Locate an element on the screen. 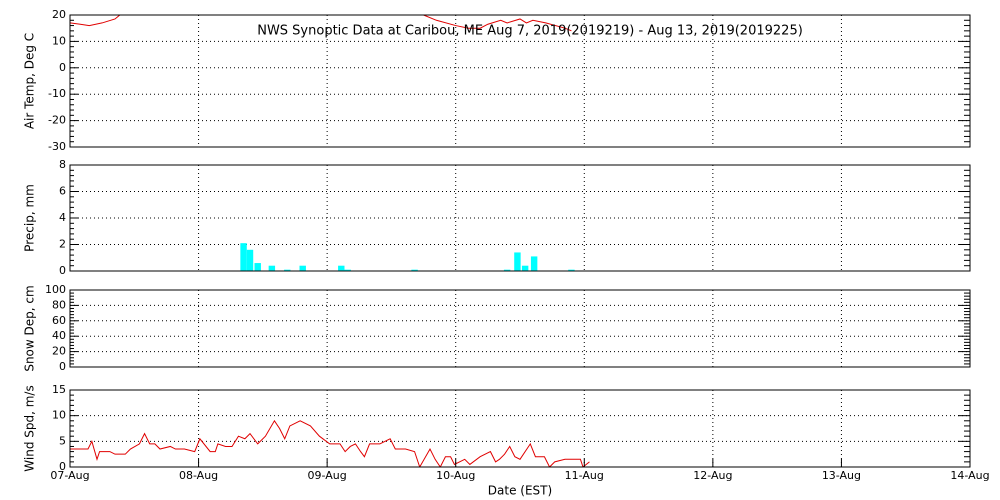 Image resolution: width=1000 pixels, height=500 pixels. y-axis-label: Precip, mm is located at coordinates (30, 218).